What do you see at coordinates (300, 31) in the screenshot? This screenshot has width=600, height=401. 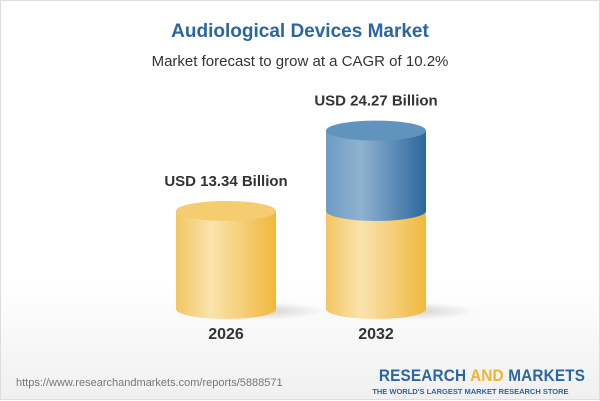 I see `chart-title: Audiological Devices Market` at bounding box center [300, 31].